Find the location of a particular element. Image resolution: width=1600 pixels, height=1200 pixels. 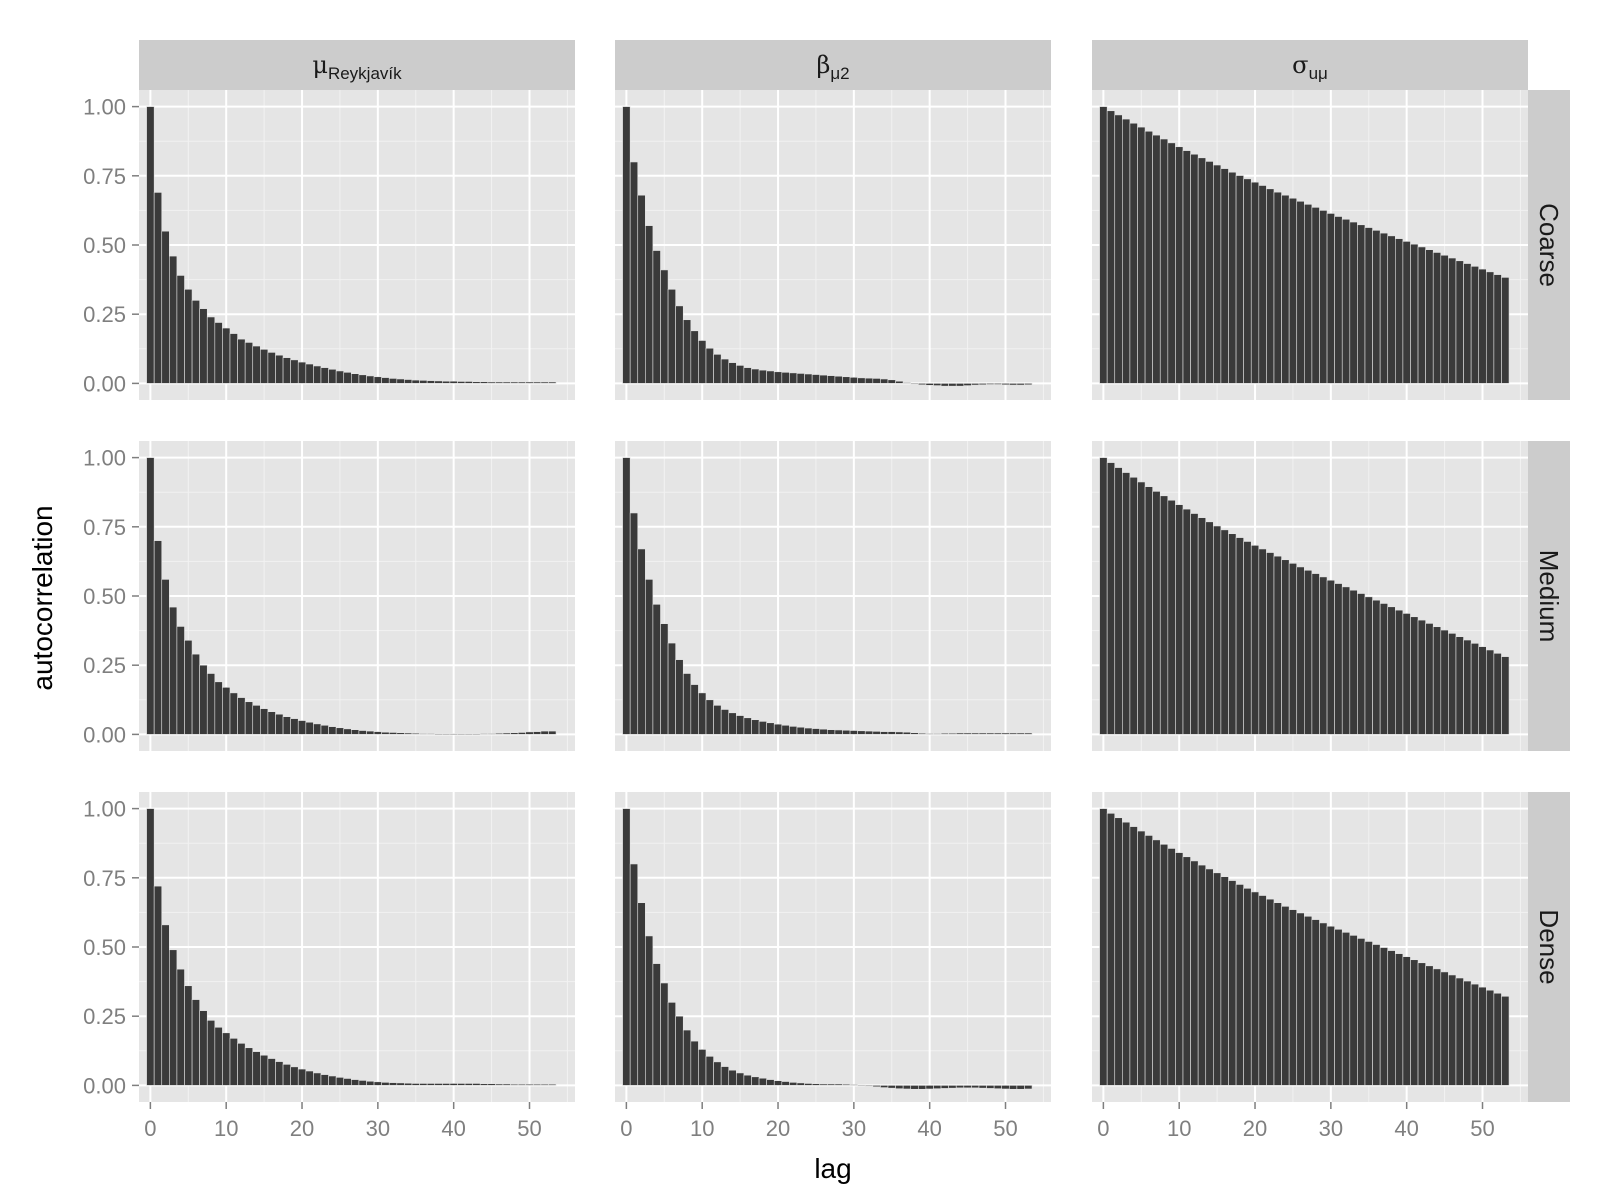

x-tick-label: 0 is located at coordinates (150, 1128).